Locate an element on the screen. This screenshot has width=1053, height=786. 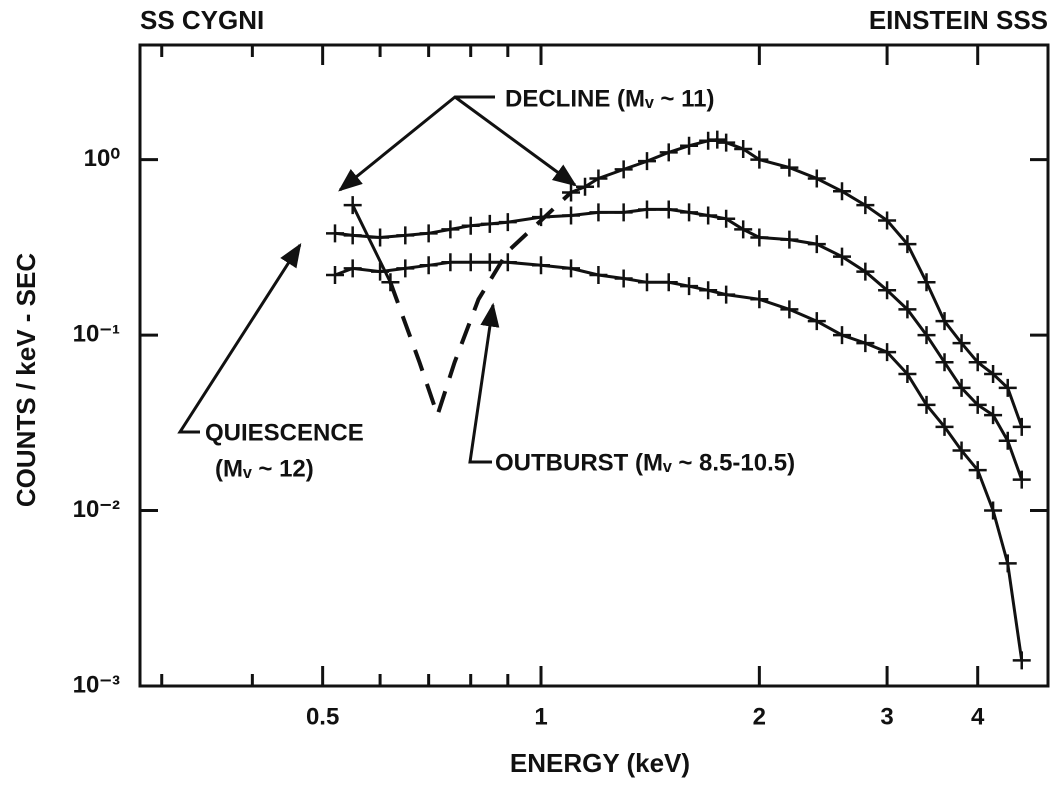
x-tick-label: 0.5 is located at coordinates (322, 716).